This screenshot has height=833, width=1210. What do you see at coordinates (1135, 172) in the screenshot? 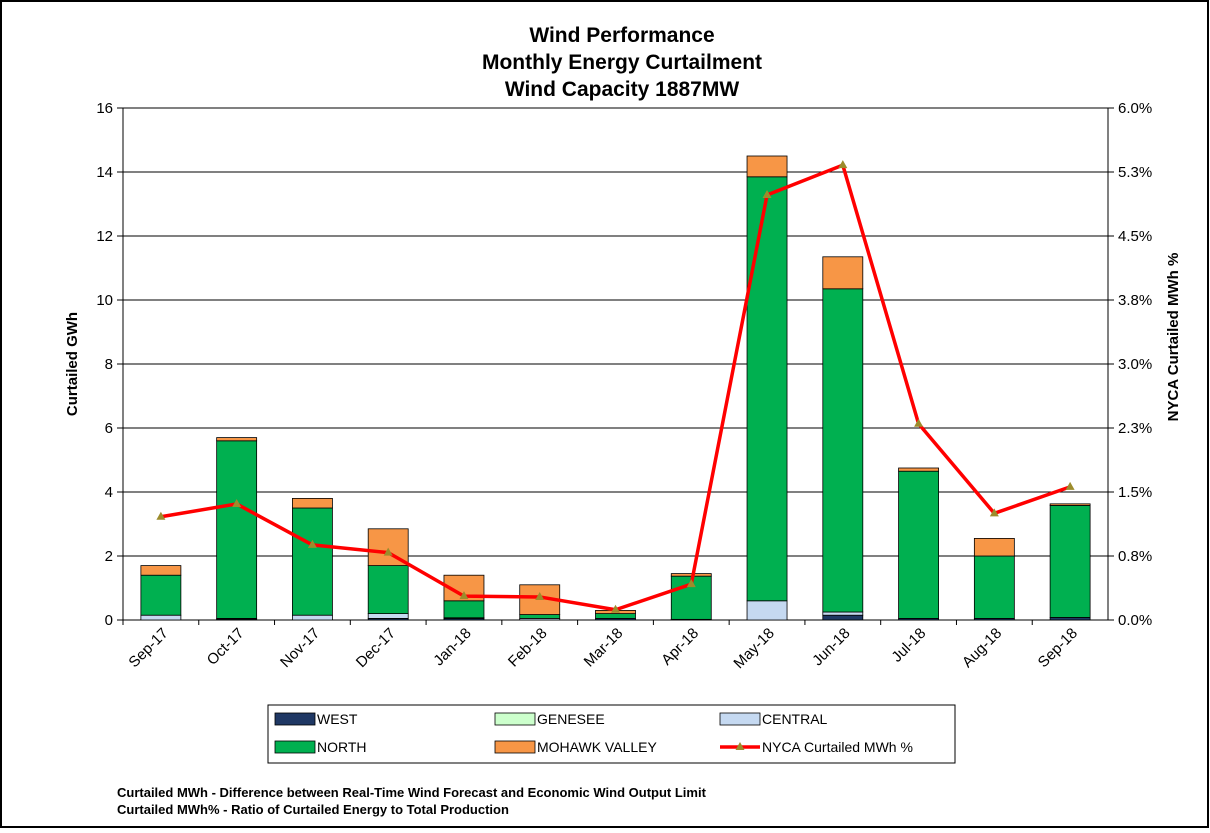
I see `y2-tick-label: 5.3%` at bounding box center [1135, 172].